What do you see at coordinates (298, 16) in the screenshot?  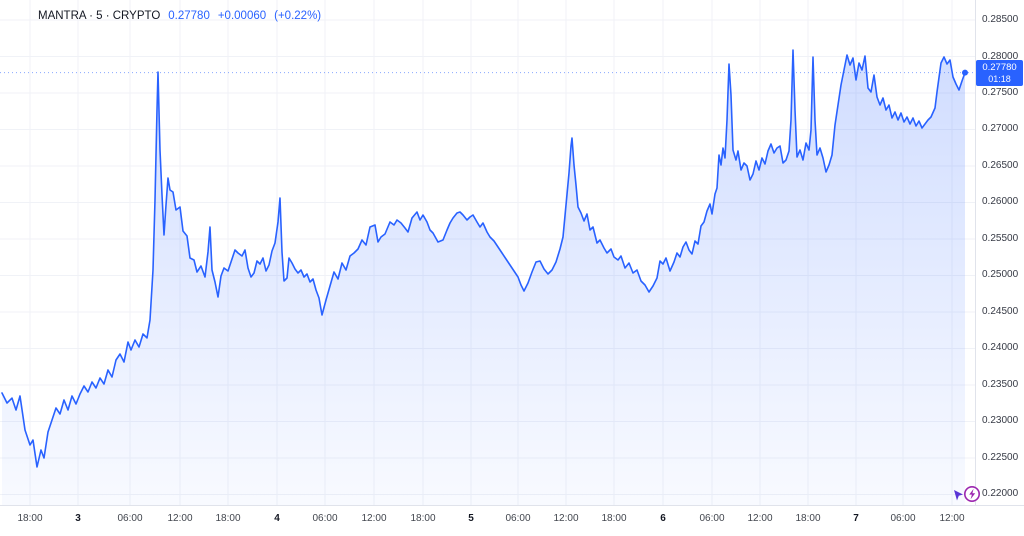 I see `legend-change-percent: (+0.22%)` at bounding box center [298, 16].